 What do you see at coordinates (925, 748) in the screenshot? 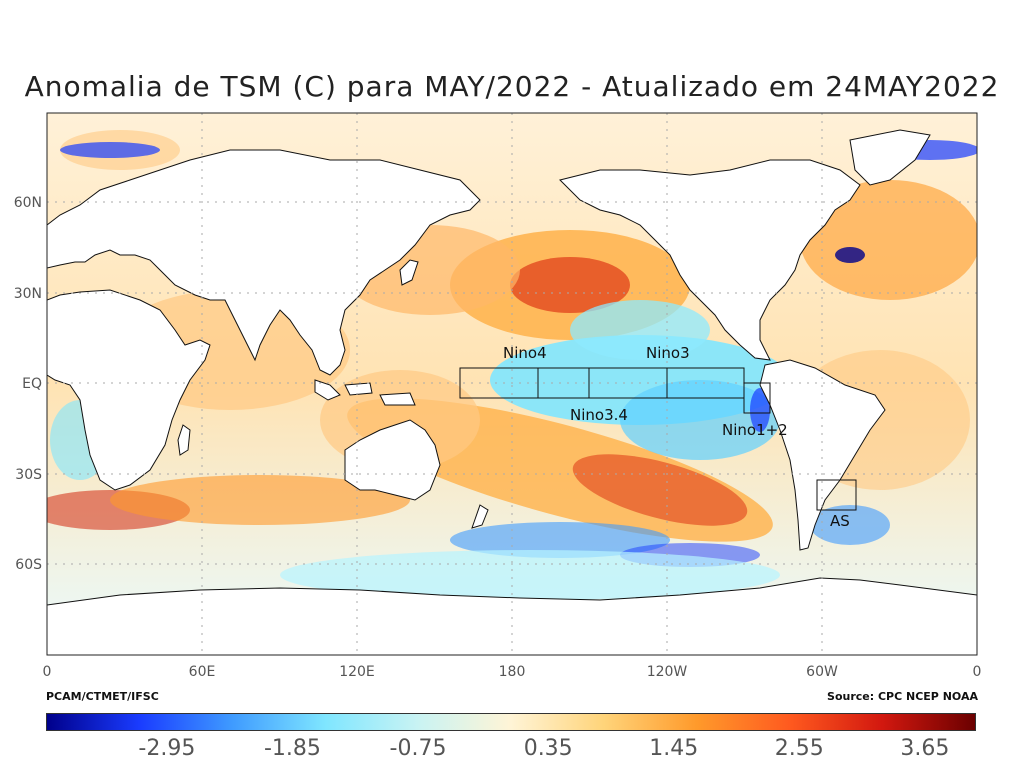
I see `colorbar-tick: 3.65` at bounding box center [925, 748].